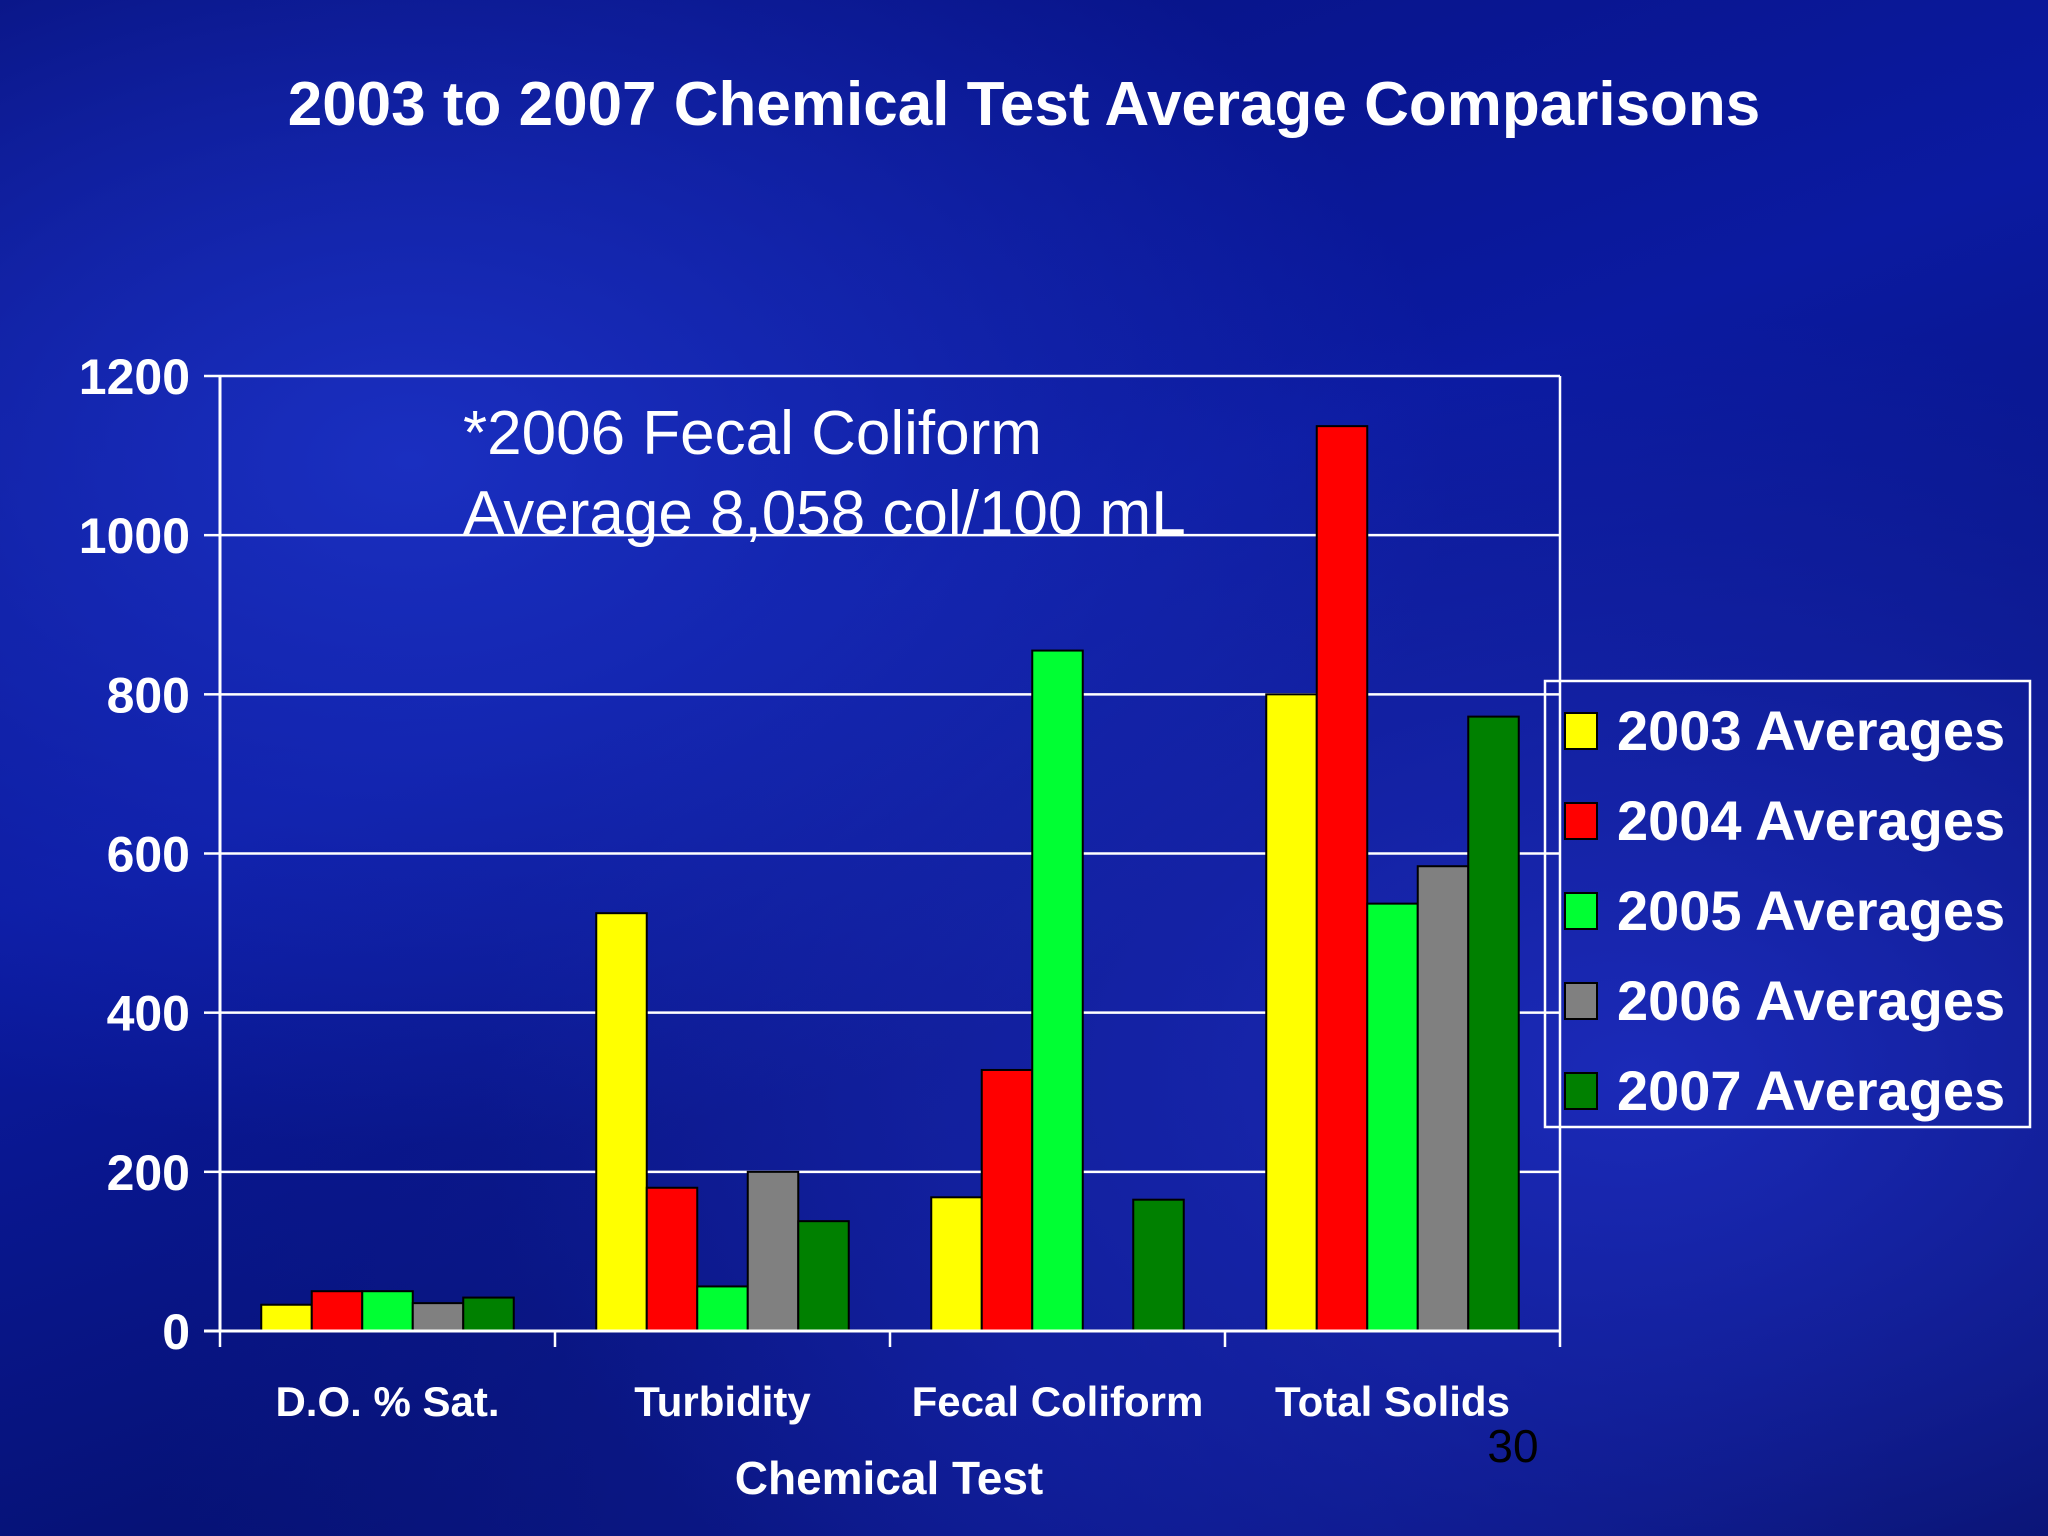 The height and width of the screenshot is (1536, 2048). I want to click on y-tick-labels: 0 200 400 600 800 1000 1200, so click(134, 854).